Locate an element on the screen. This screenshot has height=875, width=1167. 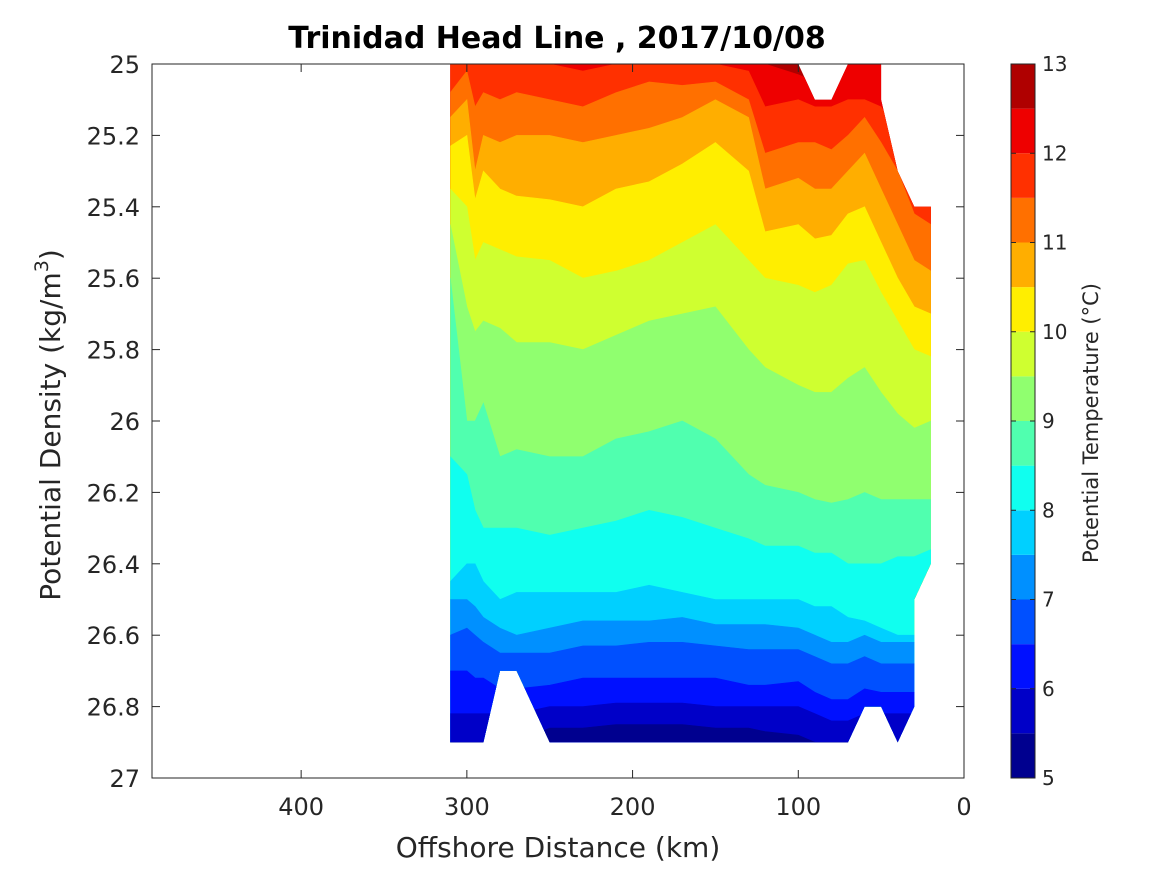
y-tick-label: 26.2 is located at coordinates (113, 493).